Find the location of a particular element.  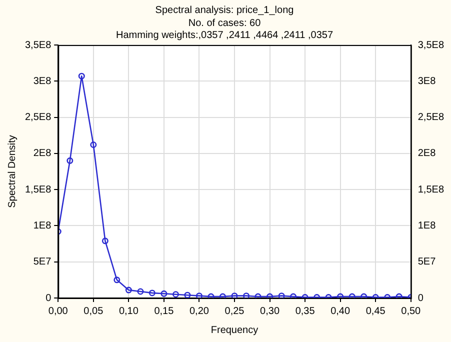

y-tick-label: 2,5E8 is located at coordinates (38, 118).